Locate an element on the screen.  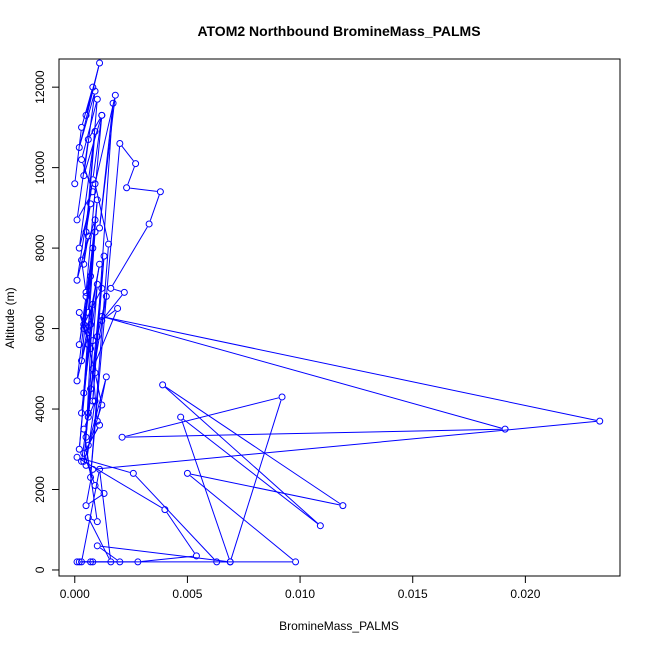
x-axis: 0.000 0.005 0.010 0.015 0.020 is located at coordinates (300, 588).